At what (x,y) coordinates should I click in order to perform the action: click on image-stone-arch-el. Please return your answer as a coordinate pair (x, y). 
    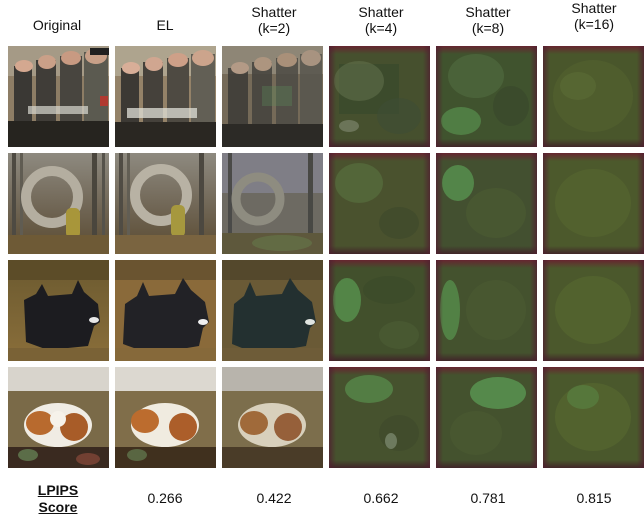
    Looking at the image, I should click on (165, 203).